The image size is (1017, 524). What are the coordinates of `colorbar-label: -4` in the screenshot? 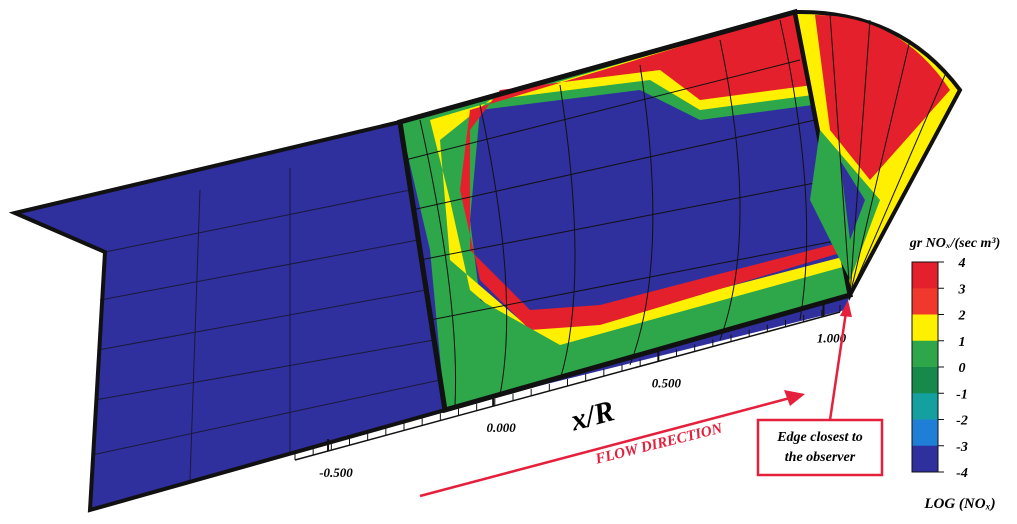 It's located at (962, 473).